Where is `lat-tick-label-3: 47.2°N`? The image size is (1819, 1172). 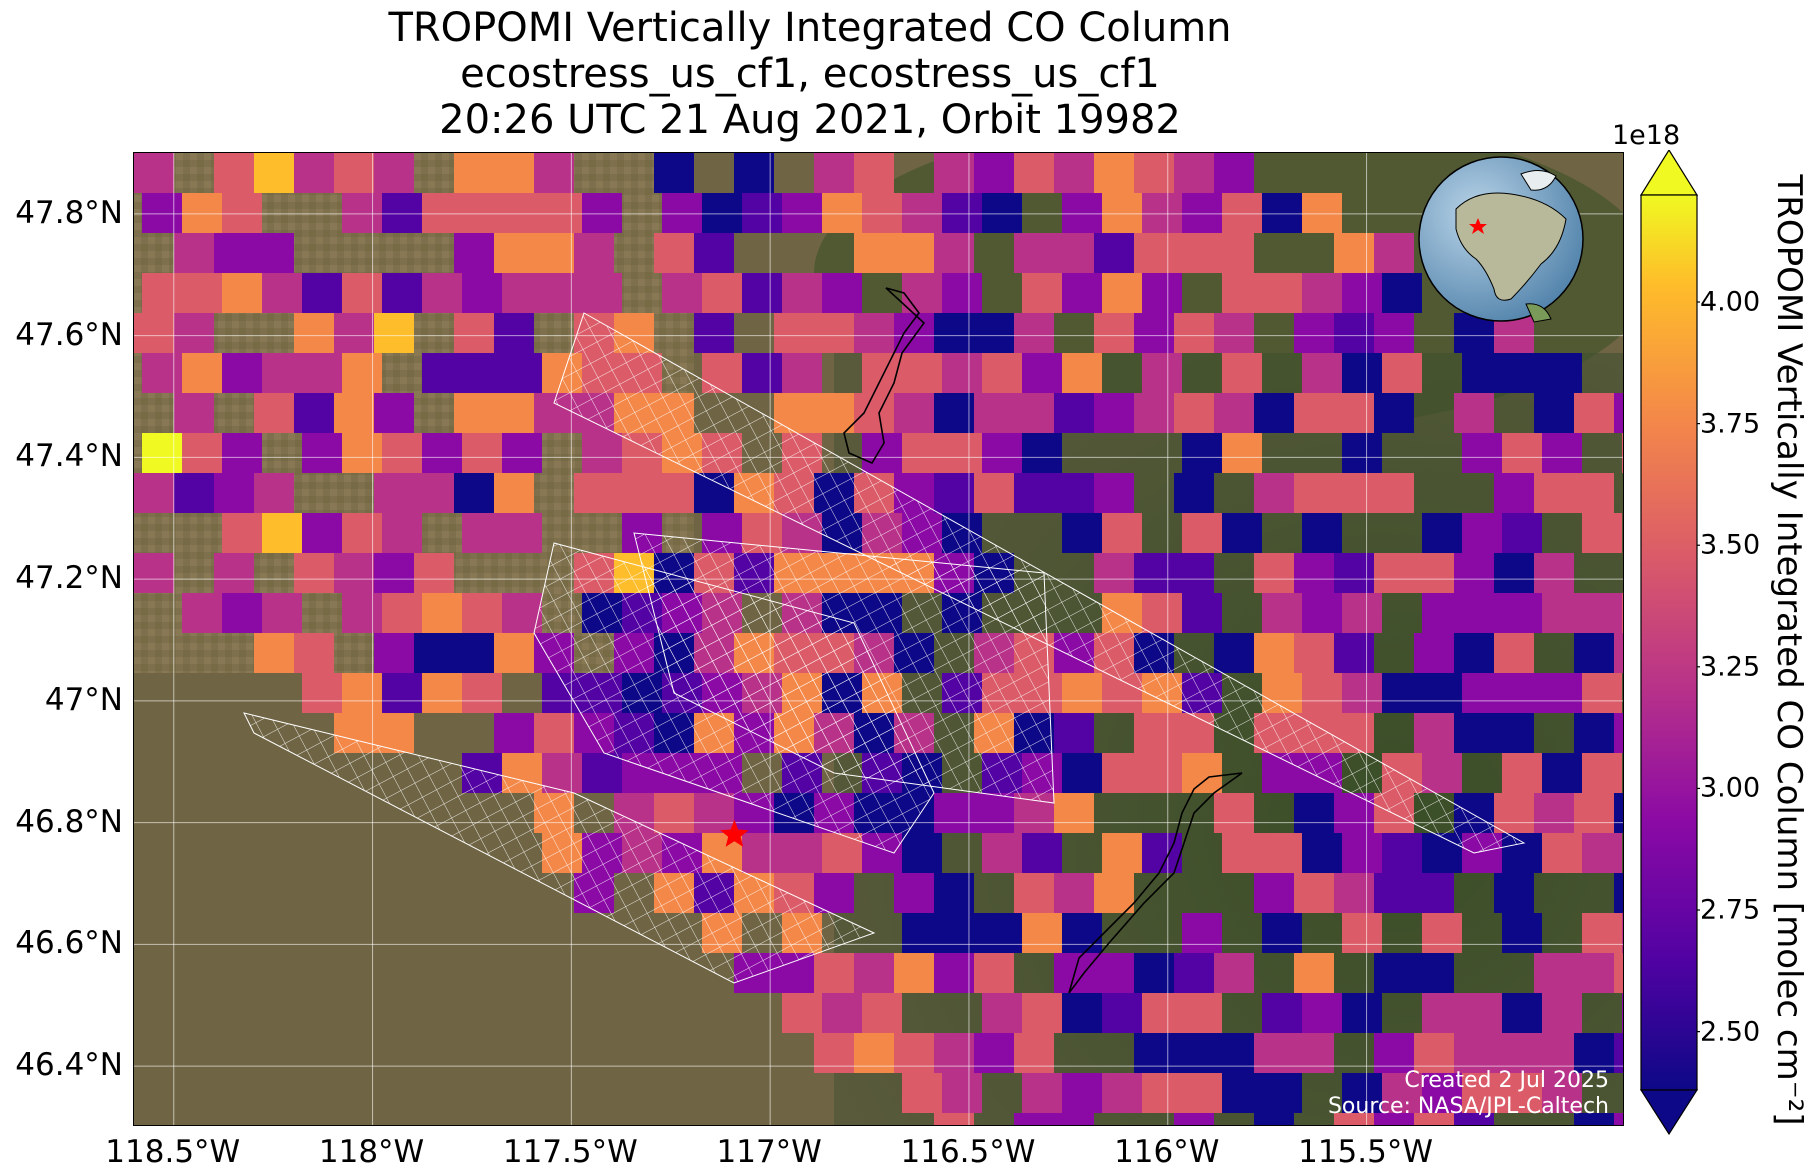
lat-tick-label-3: 47.2°N is located at coordinates (69, 578).